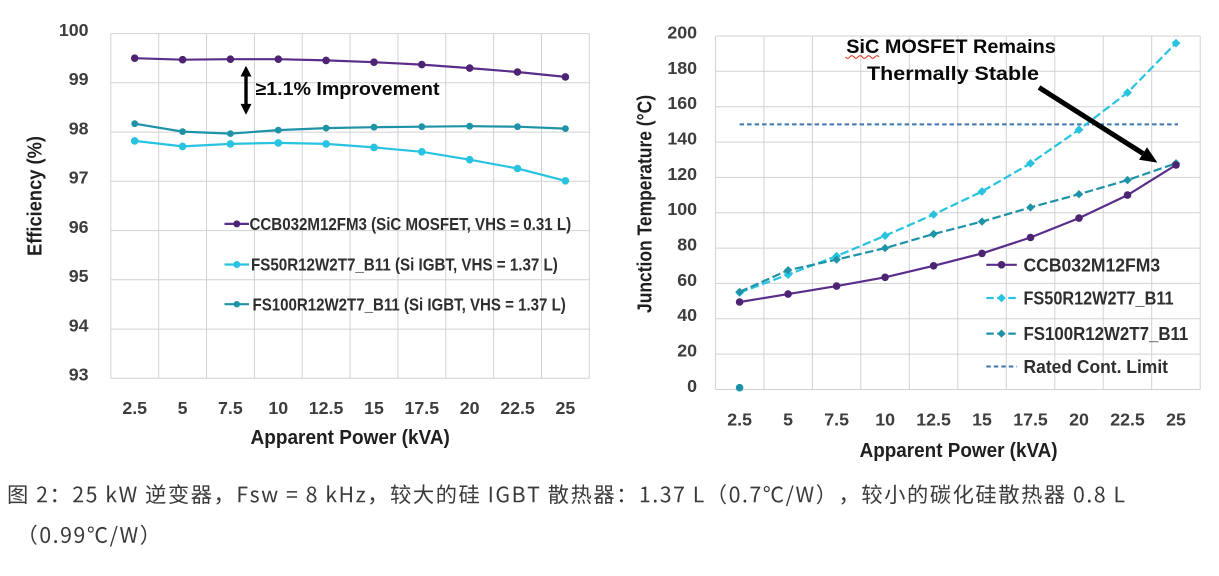 The height and width of the screenshot is (576, 1219). Describe the element at coordinates (409, 304) in the screenshot. I see `svg-text:FS100R12W2T7_B11 (Si IGBT, VHS: FS100R12W2T7_B11 (Si IGBT, VHS = 1.37 L)` at that location.